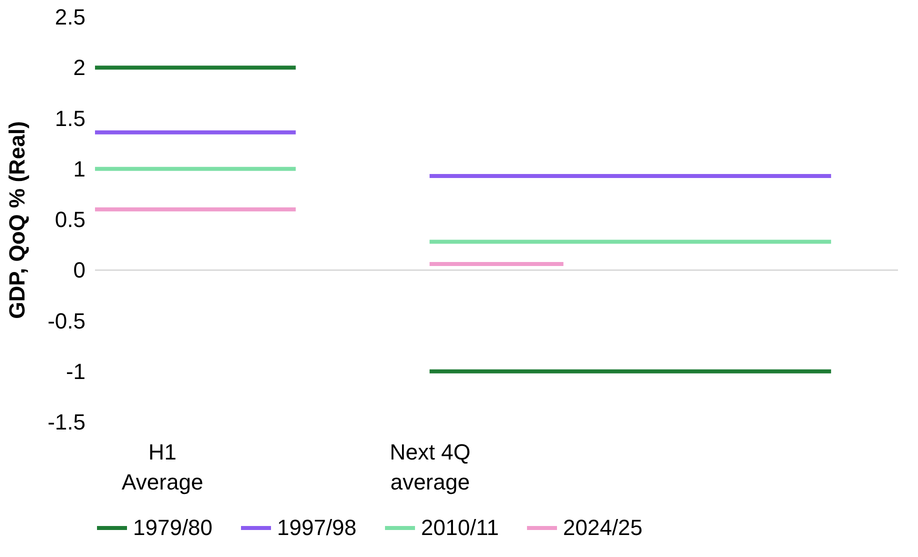  Describe the element at coordinates (67, 422) in the screenshot. I see `y-tick-label: -1.5` at that location.